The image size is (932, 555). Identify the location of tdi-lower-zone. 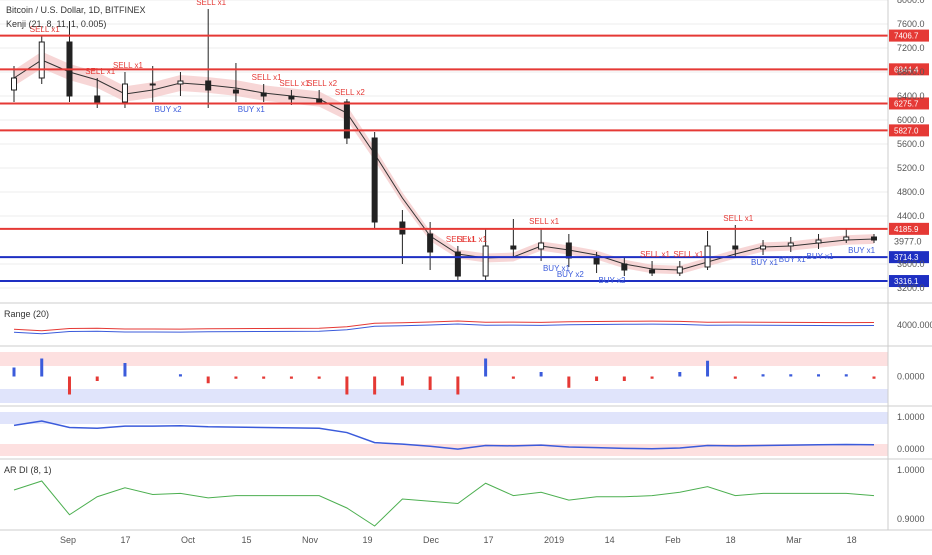
(444, 450).